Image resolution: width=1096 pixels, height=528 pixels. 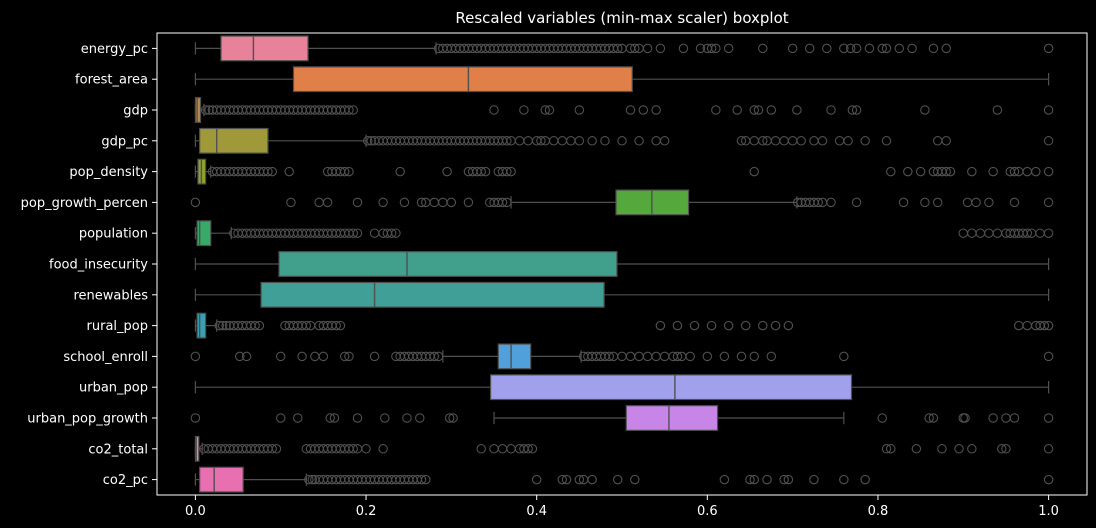 I want to click on box-urban-pop, so click(x=622, y=387).